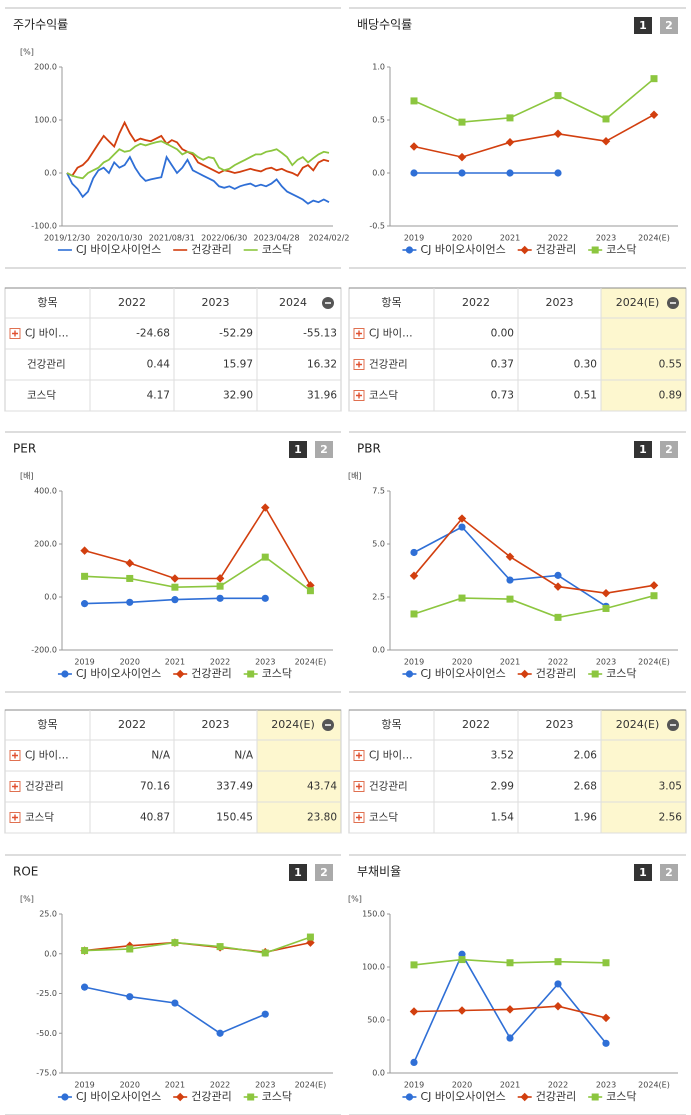 The image size is (691, 1115). I want to click on y-tick-label: -0.5, so click(377, 226).